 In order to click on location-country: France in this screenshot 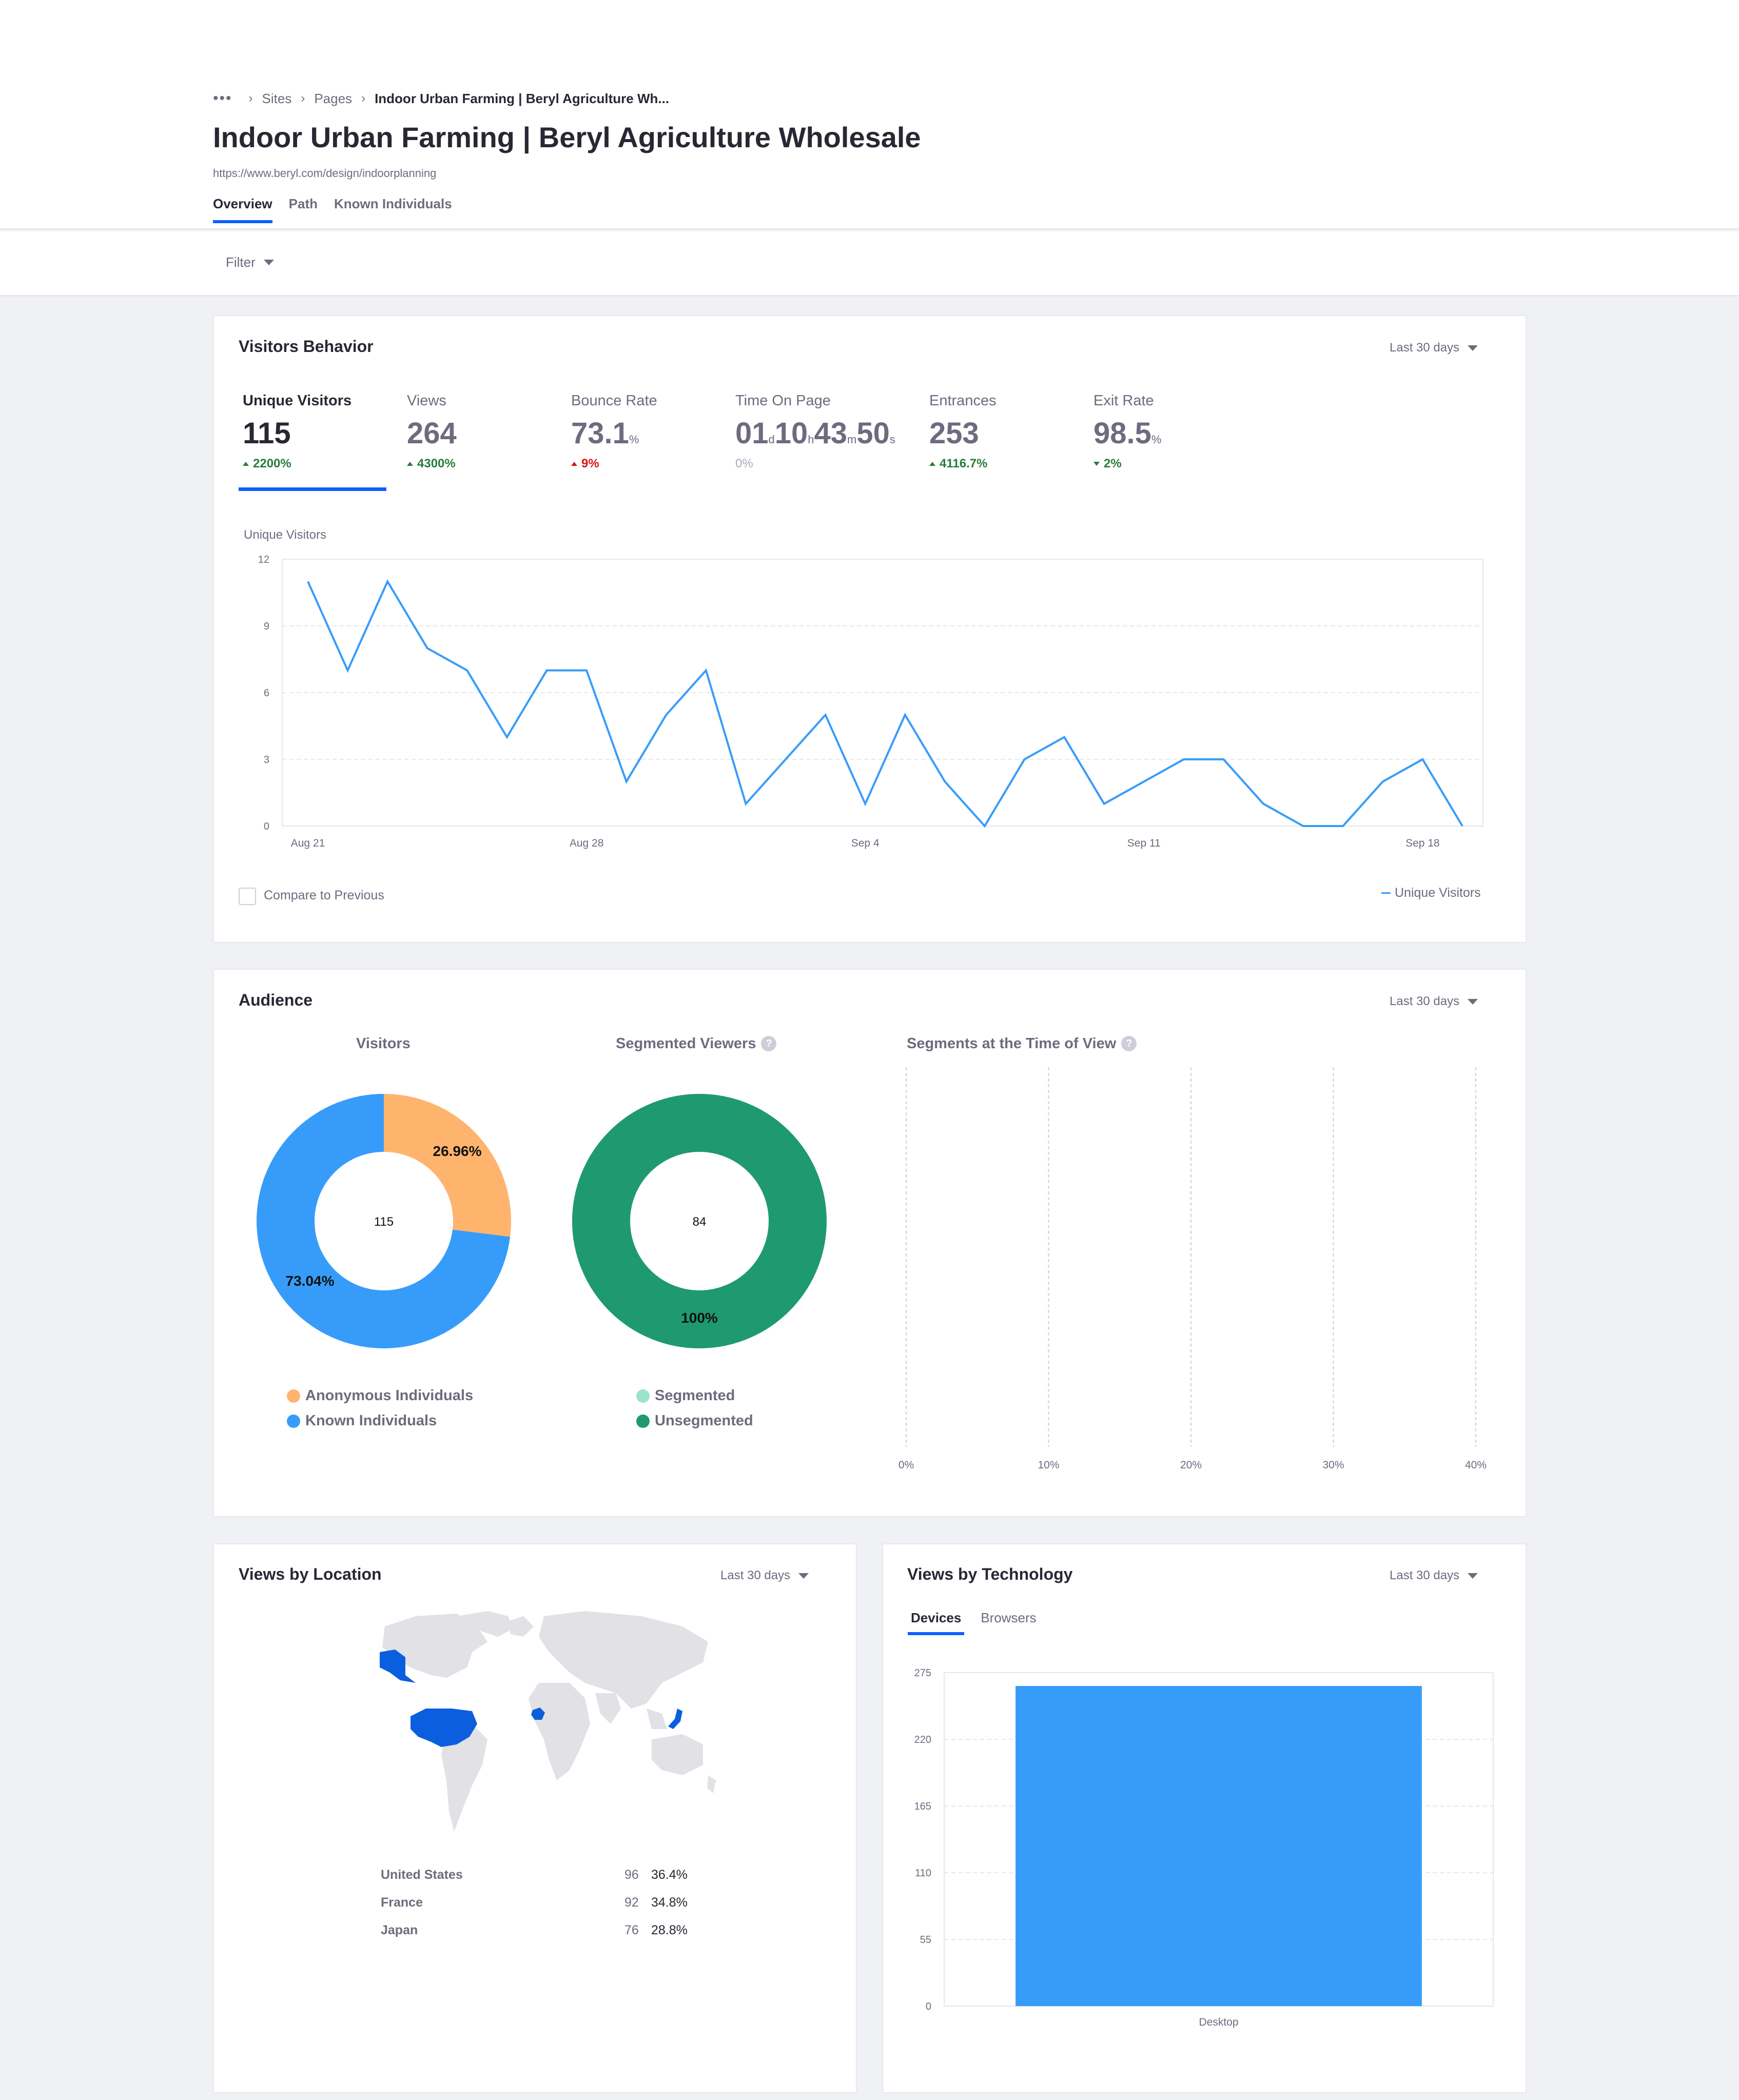, I will do `click(402, 1902)`.